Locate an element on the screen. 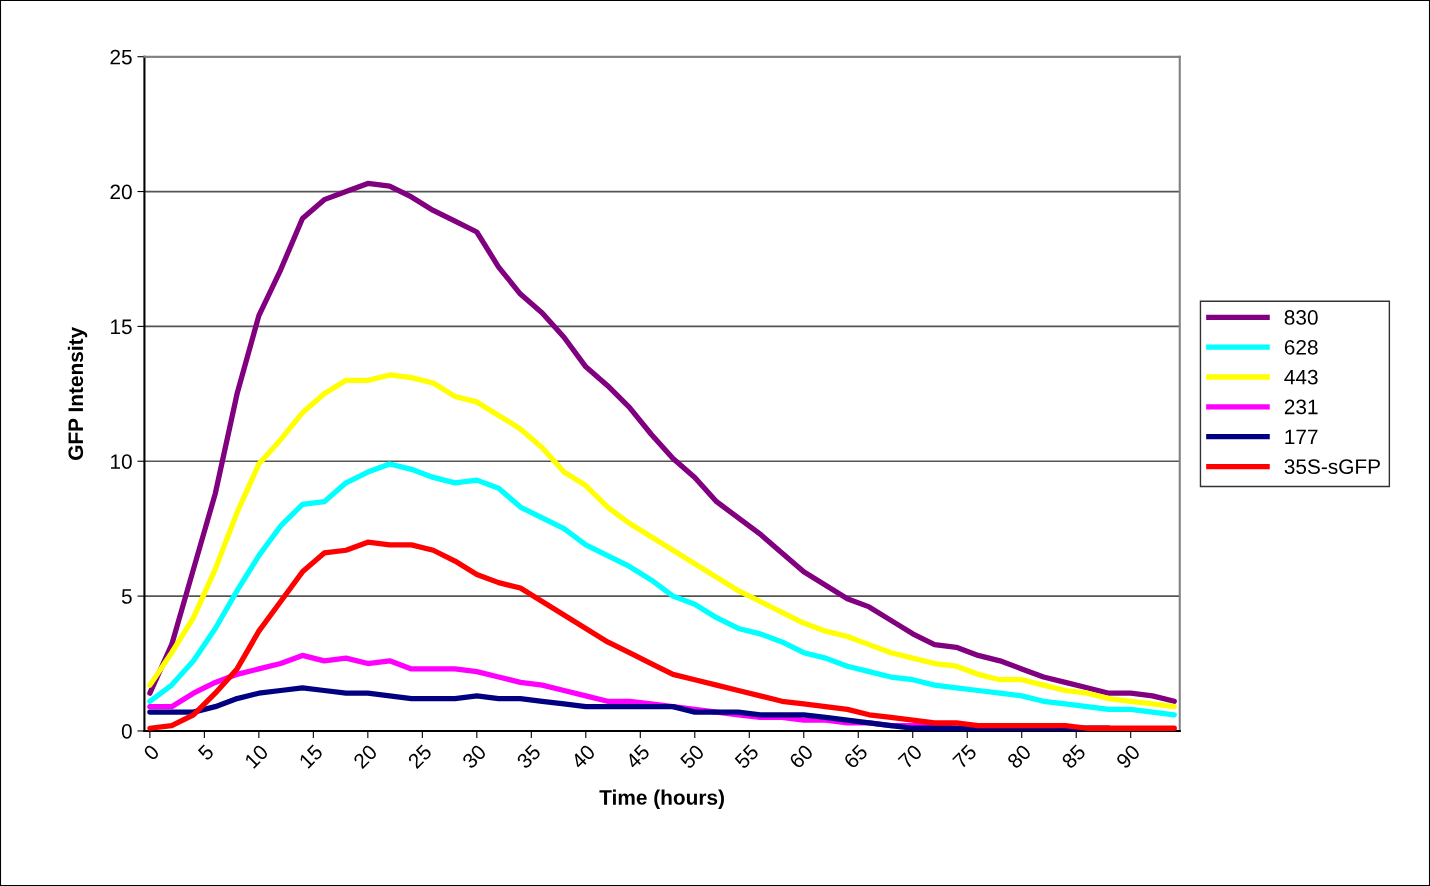 The height and width of the screenshot is (886, 1430). x-tick-label: 60 is located at coordinates (801, 756).